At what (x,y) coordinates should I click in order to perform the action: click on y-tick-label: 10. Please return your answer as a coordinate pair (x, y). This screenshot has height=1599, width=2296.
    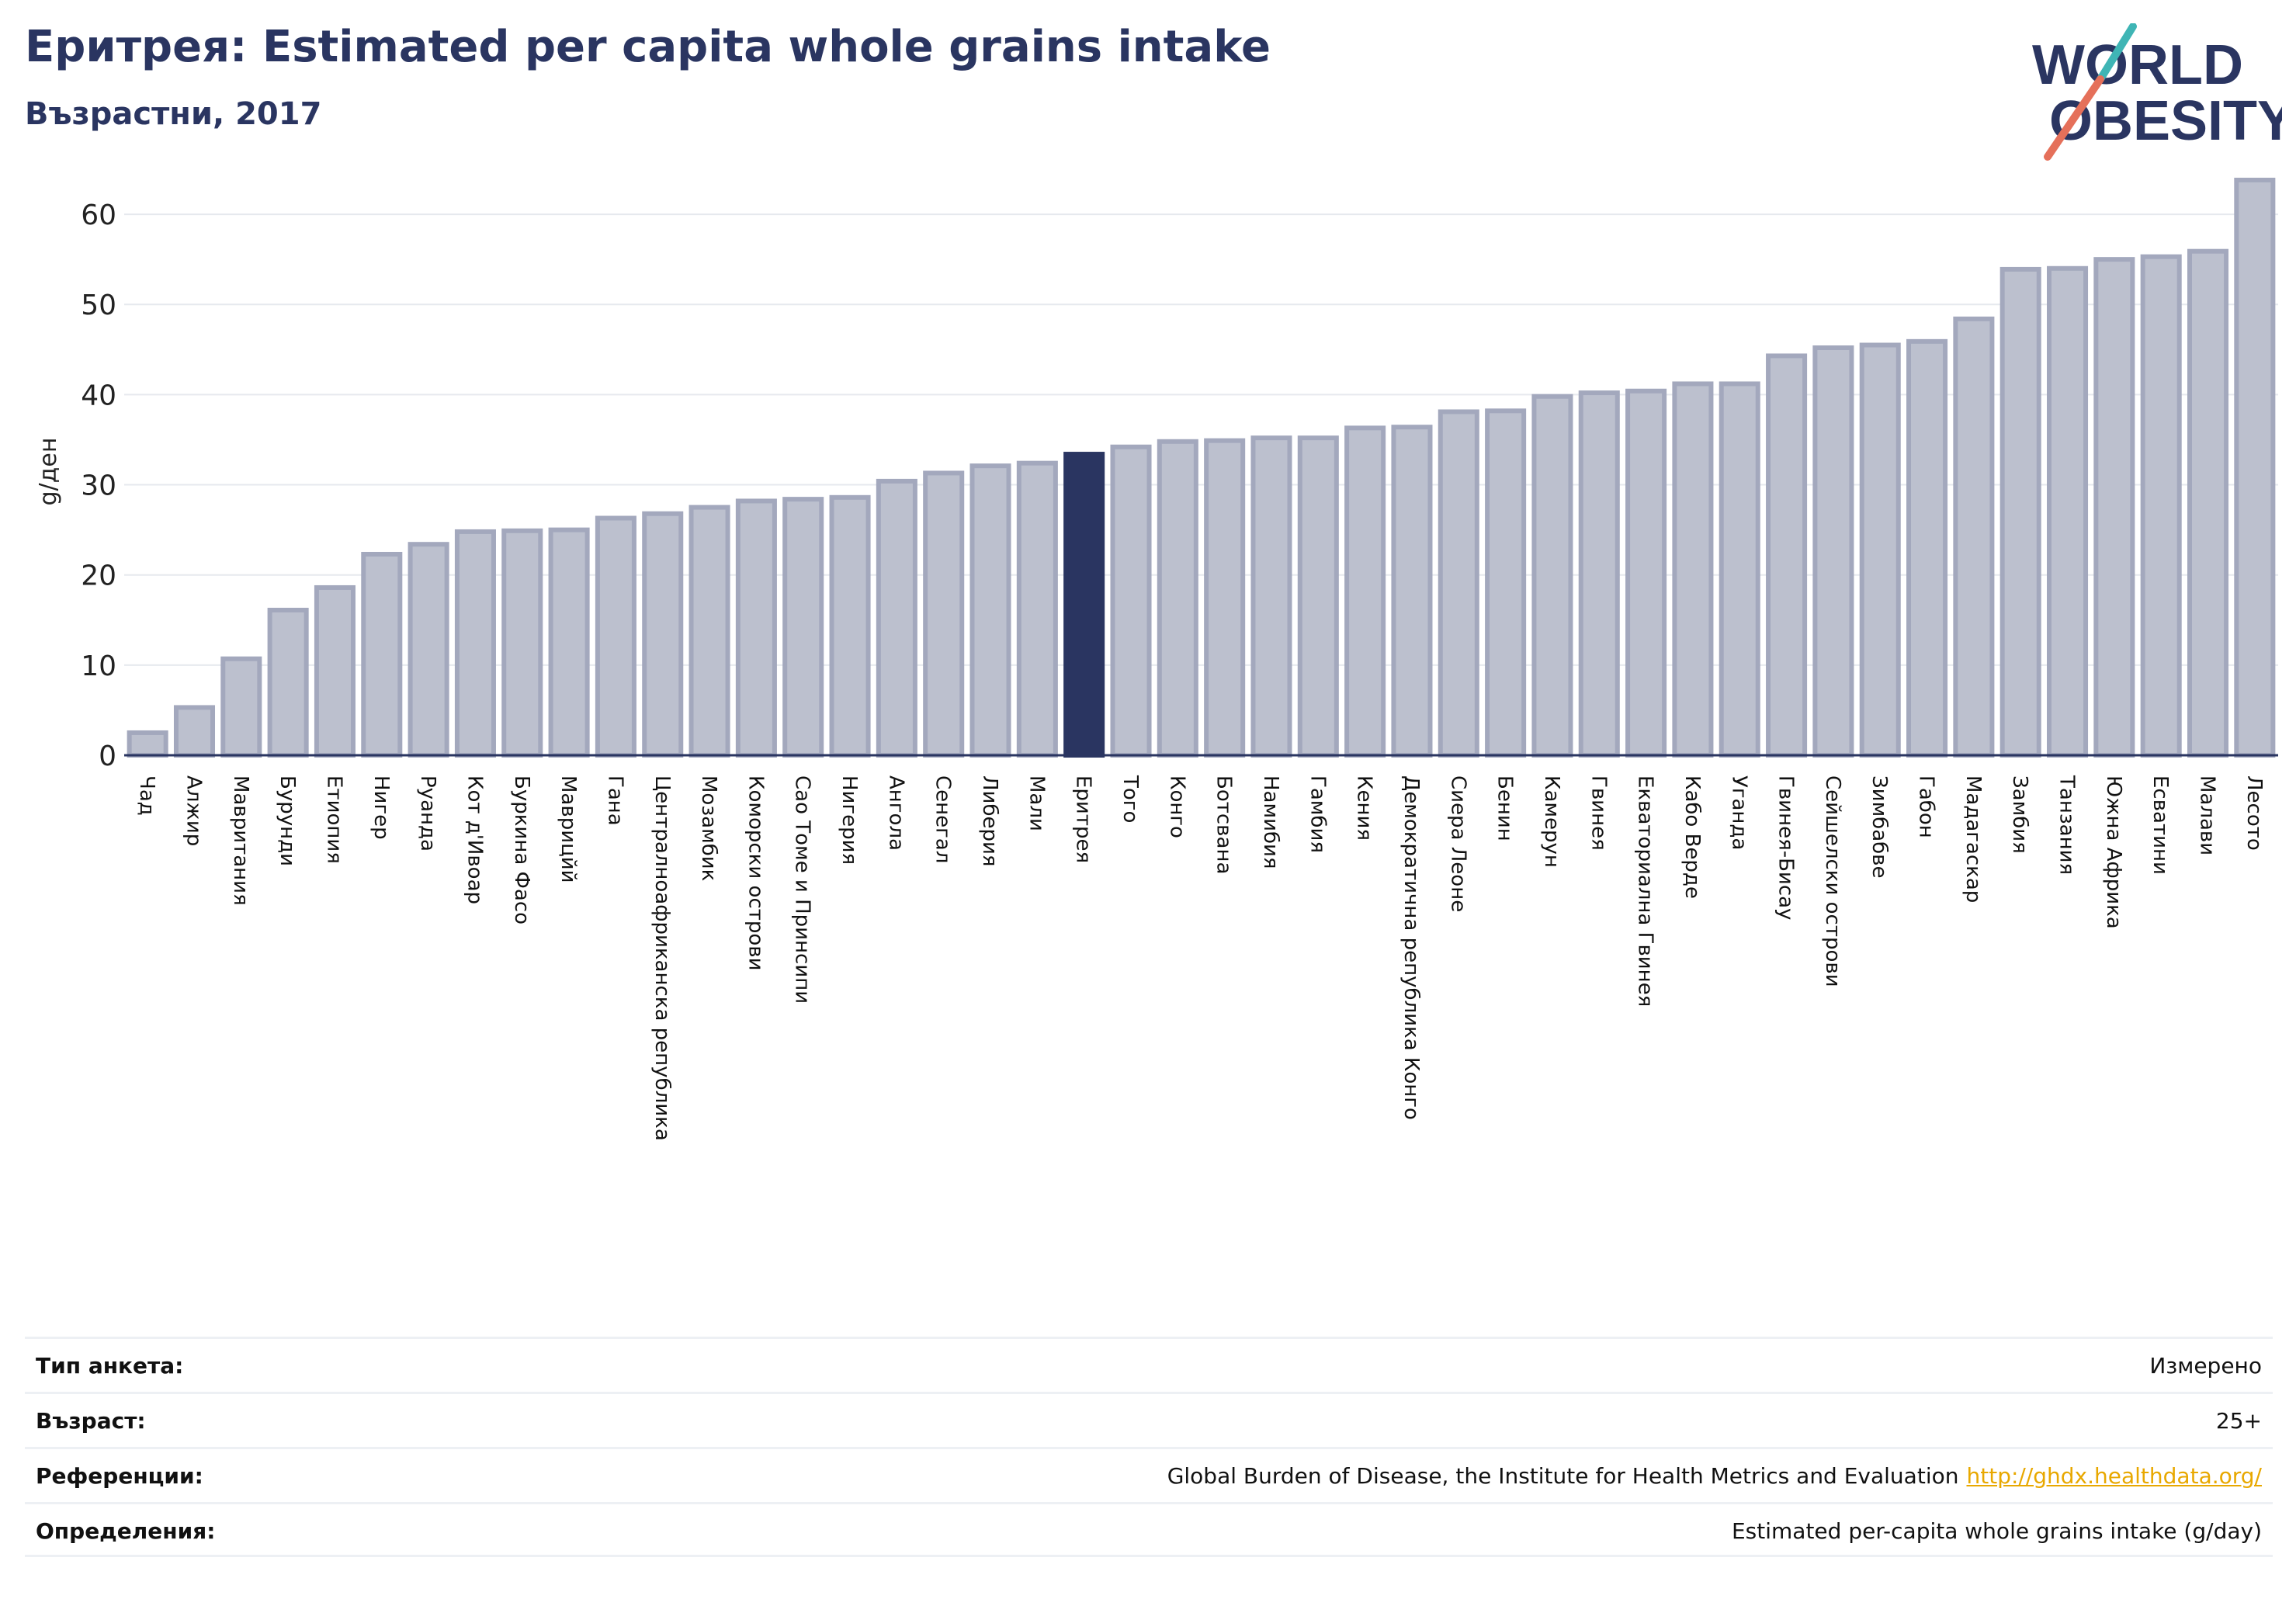
    Looking at the image, I should click on (98, 666).